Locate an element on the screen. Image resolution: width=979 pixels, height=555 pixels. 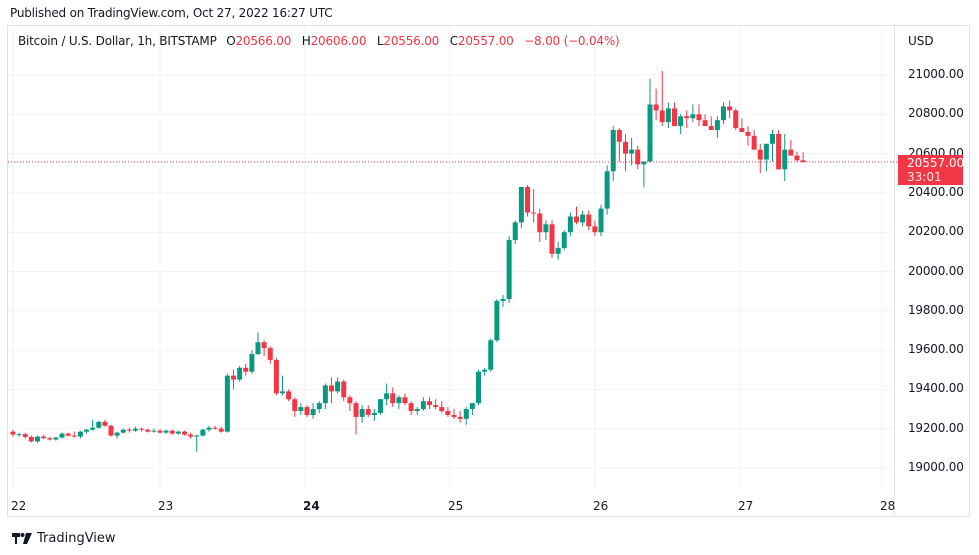
price-axis-label: 19400.00 is located at coordinates (936, 388).